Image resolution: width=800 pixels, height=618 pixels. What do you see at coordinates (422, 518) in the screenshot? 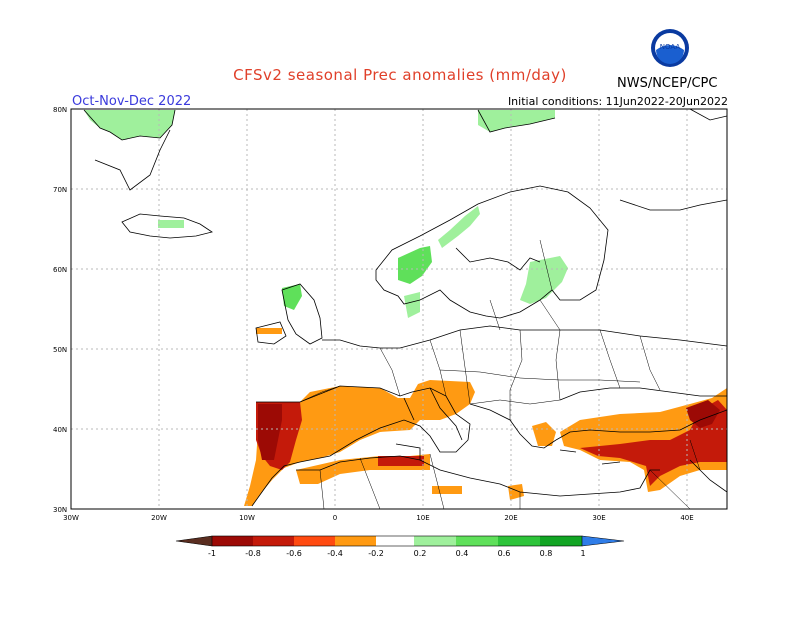
I see `lon-label: 10E` at bounding box center [422, 518].